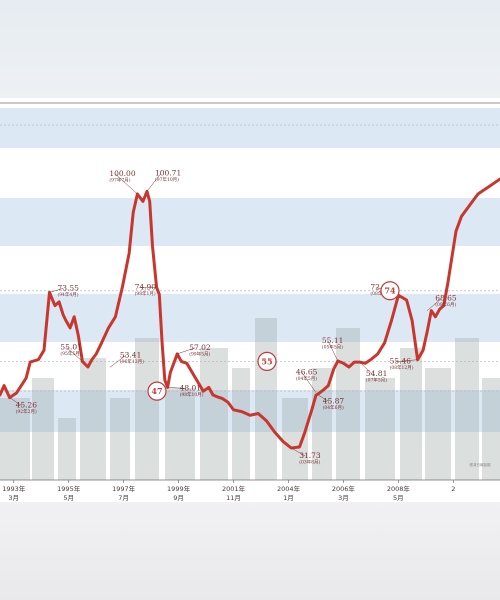 The image size is (500, 600). What do you see at coordinates (289, 488) in the screenshot?
I see `x-tick-year-label: 2004年` at bounding box center [289, 488].